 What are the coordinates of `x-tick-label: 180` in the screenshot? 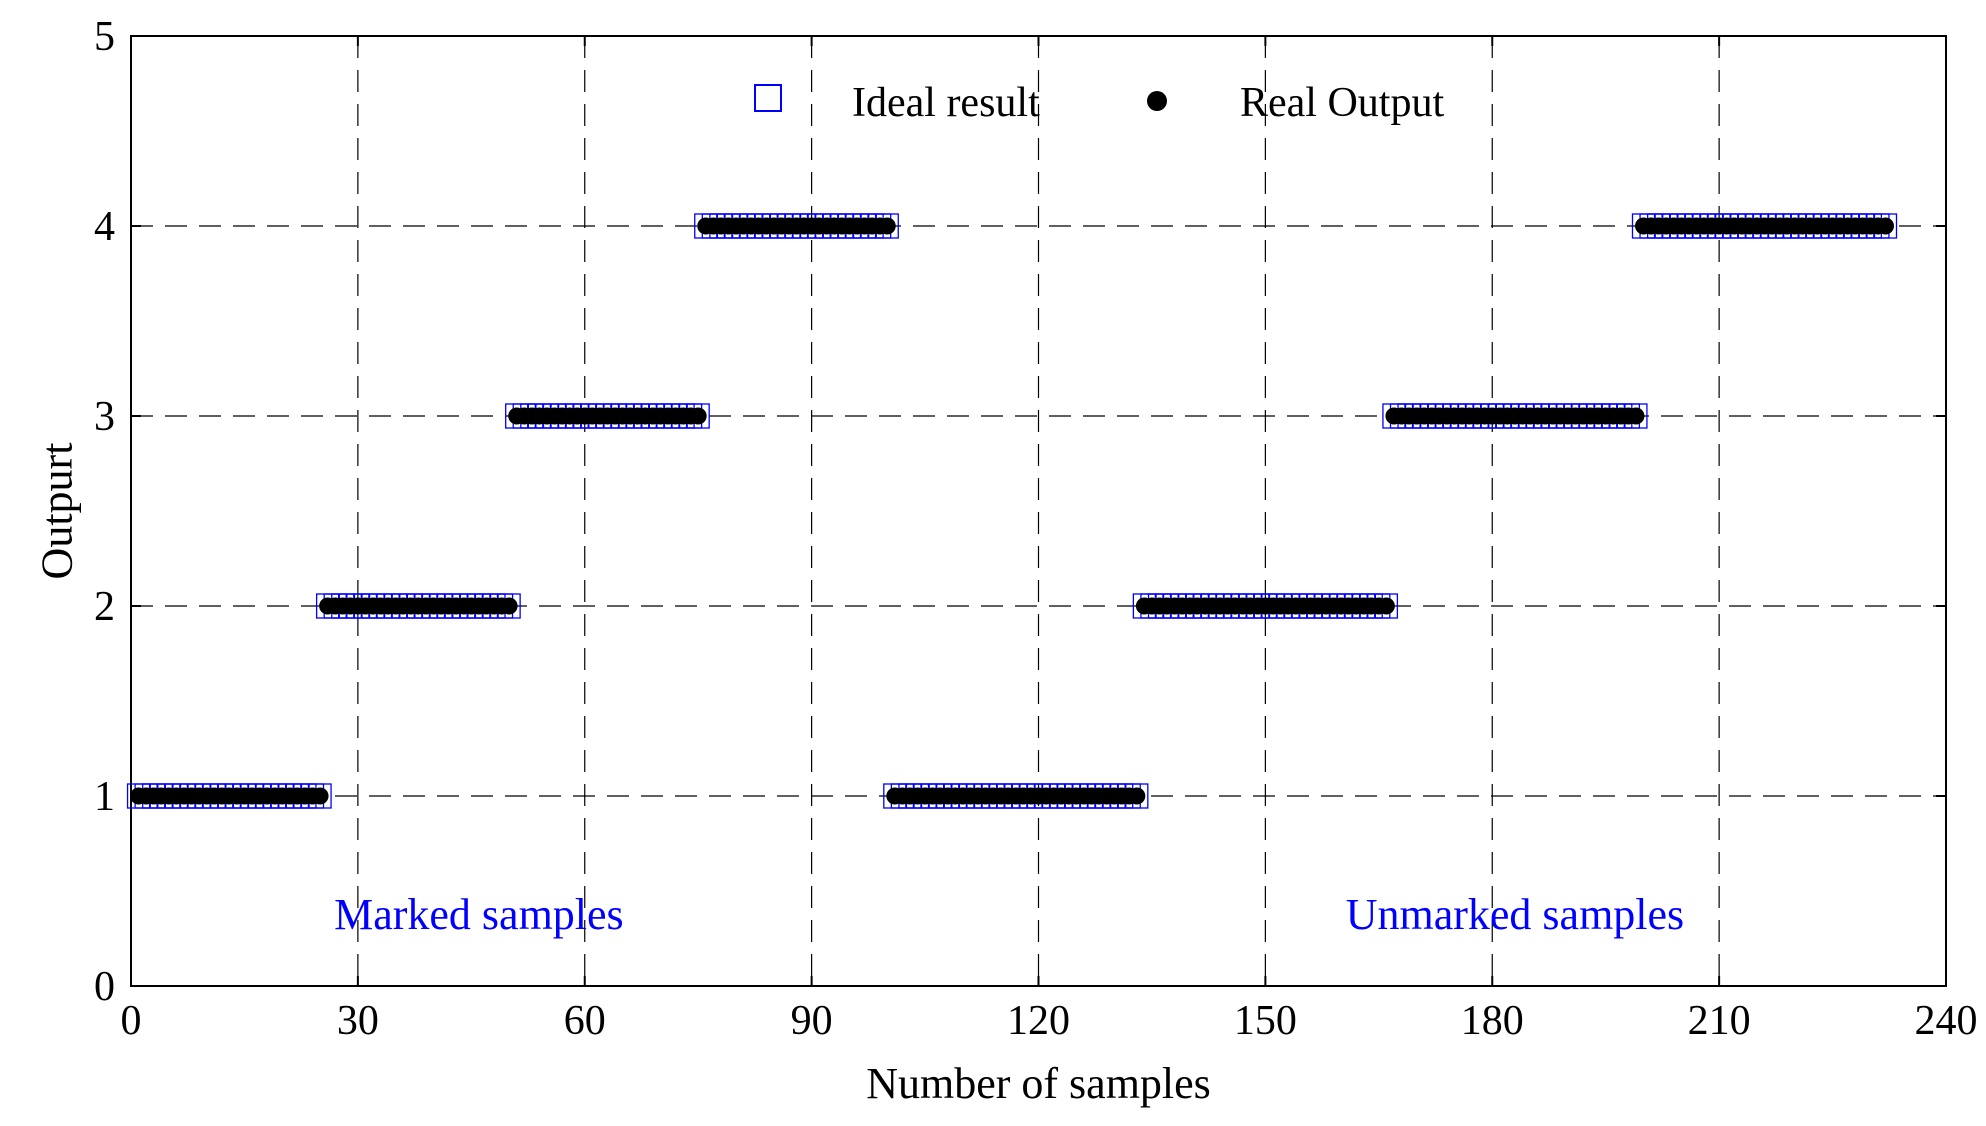 It's located at (1492, 1021).